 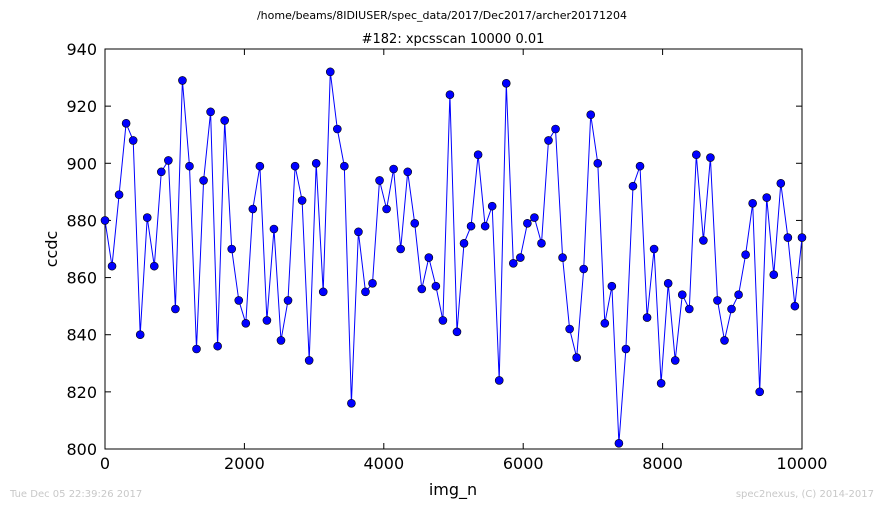 What do you see at coordinates (81, 49) in the screenshot?
I see `y-tick-label: 940` at bounding box center [81, 49].